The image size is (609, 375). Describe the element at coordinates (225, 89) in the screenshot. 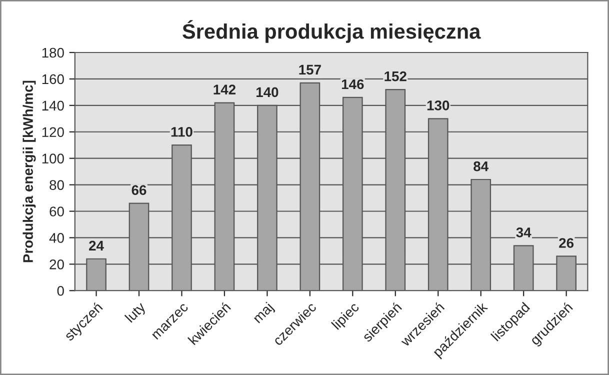

I see `data-label: 142` at that location.